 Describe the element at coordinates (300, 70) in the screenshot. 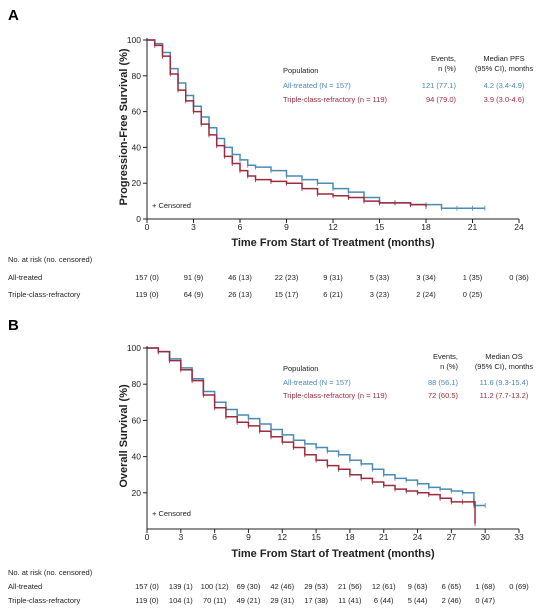

I see `panel-a-legend-population-header: Population` at that location.